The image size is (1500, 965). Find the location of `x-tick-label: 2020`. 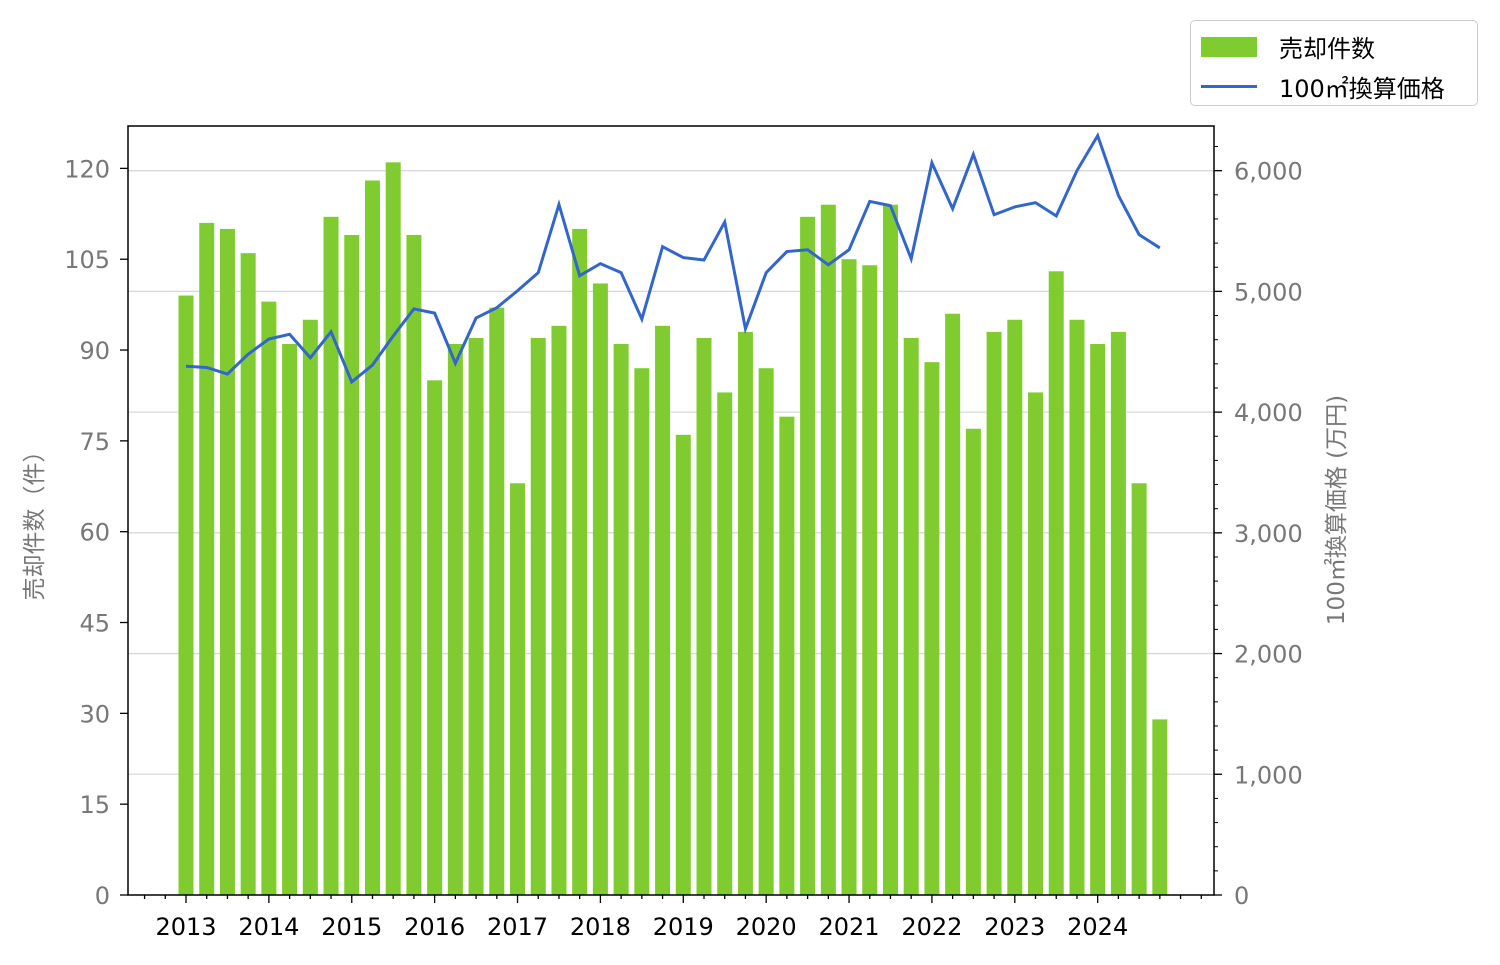

x-tick-label: 2020 is located at coordinates (766, 927).